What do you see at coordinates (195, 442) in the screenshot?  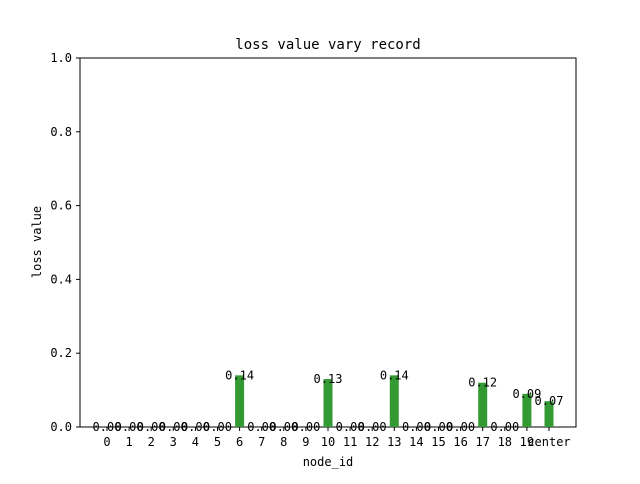 I see `x-tick-label-4: 4` at bounding box center [195, 442].